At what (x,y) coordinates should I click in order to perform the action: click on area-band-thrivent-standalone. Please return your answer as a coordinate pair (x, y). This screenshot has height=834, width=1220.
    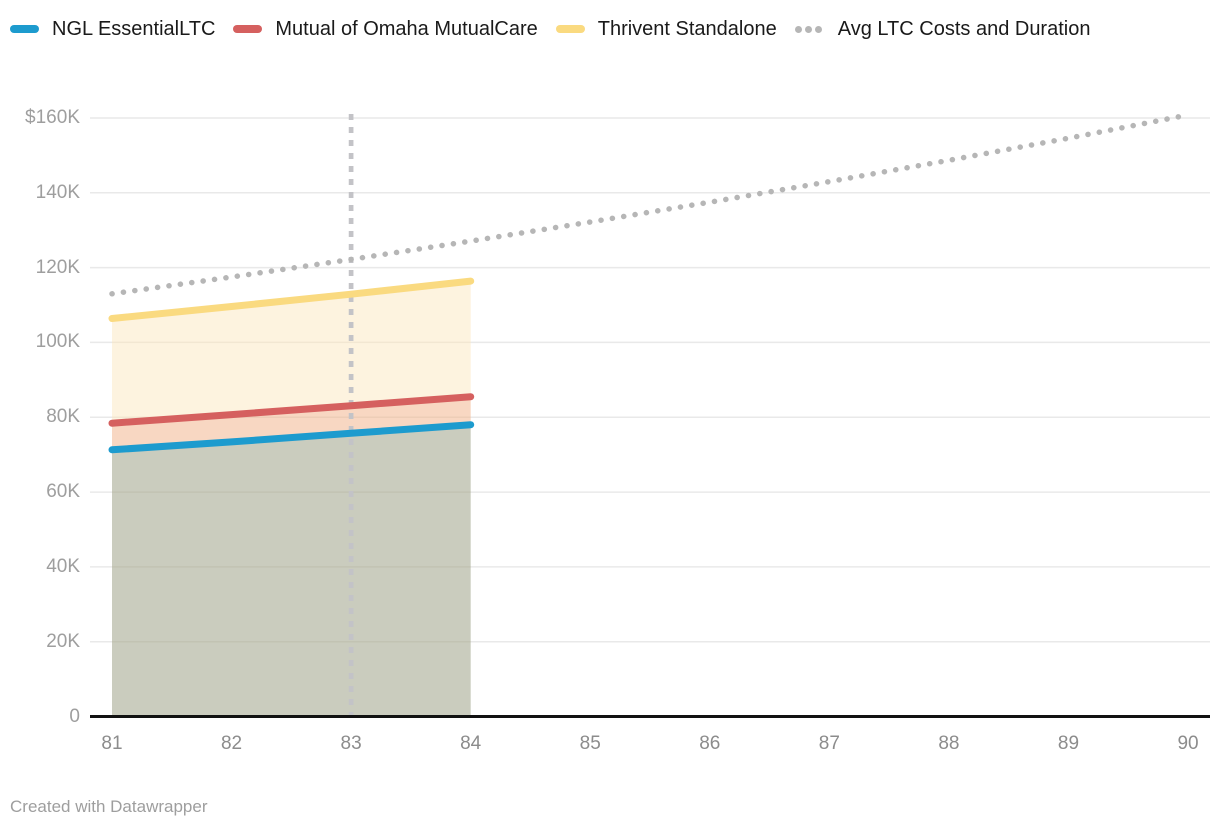
    Looking at the image, I should click on (291, 352).